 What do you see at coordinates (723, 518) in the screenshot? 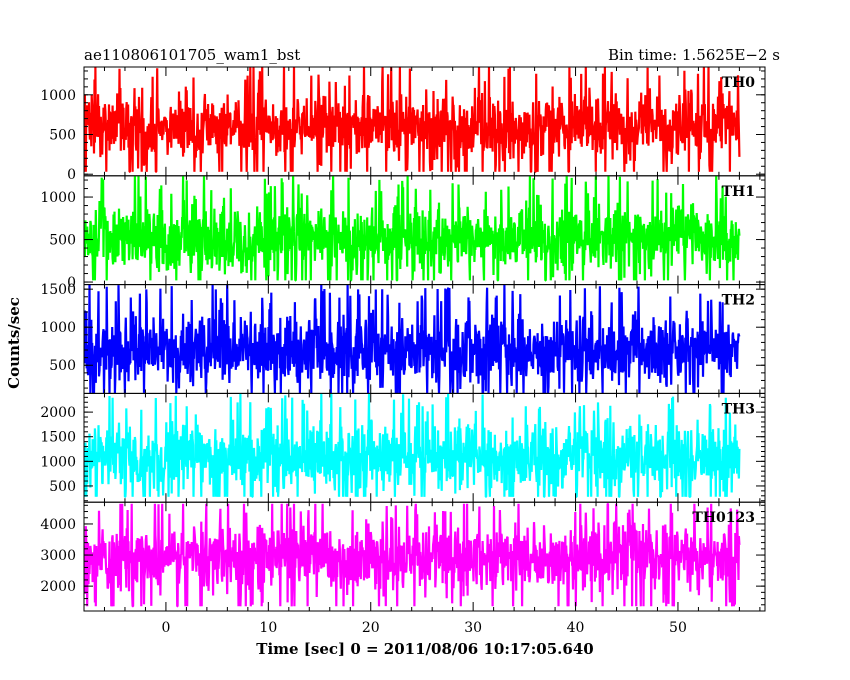
I see `panel-label: TH0123` at bounding box center [723, 518].